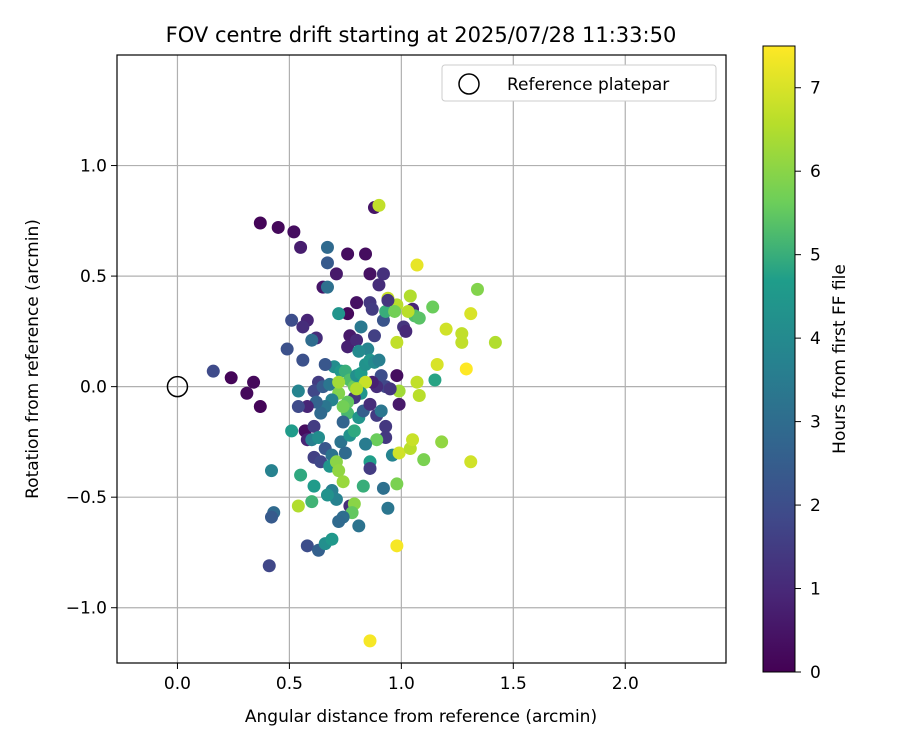 This screenshot has width=900, height=754. What do you see at coordinates (625, 684) in the screenshot?
I see `x-tick-label: 2.0` at bounding box center [625, 684].